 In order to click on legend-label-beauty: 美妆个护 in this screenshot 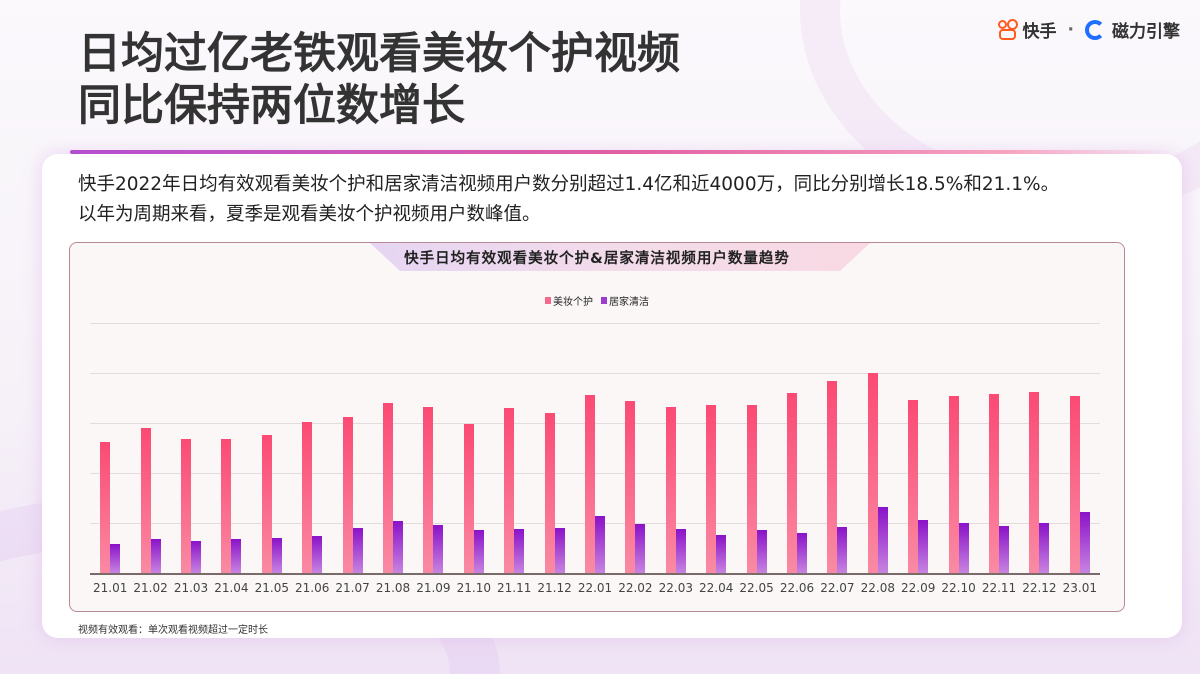, I will do `click(573, 302)`.